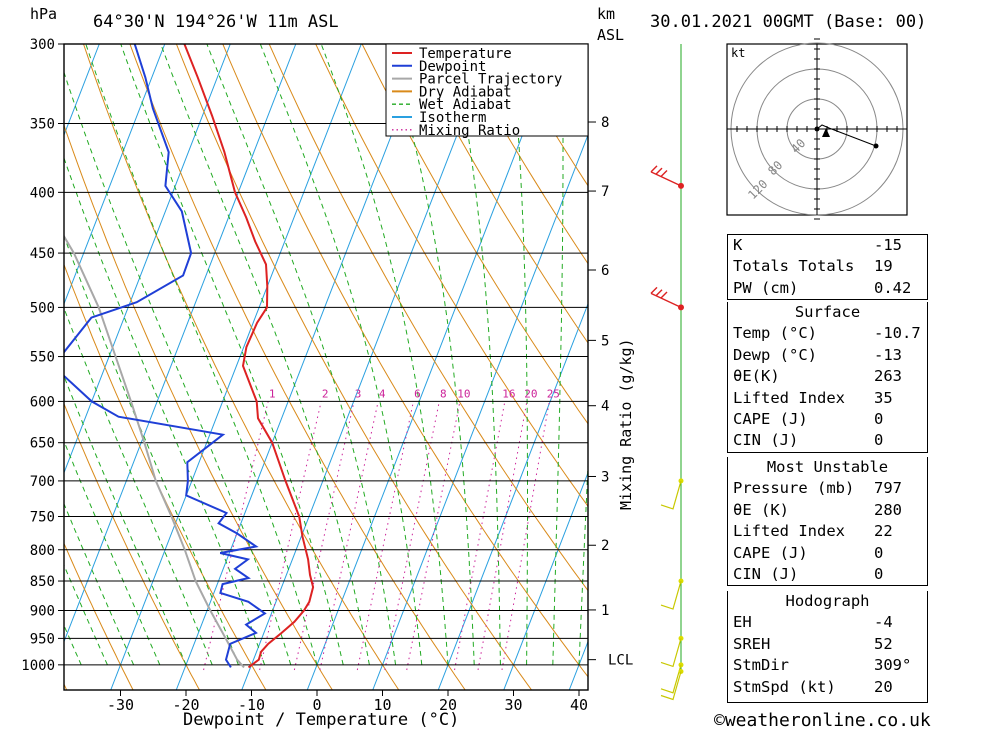 Image resolution: width=1000 pixels, height=733 pixels. What do you see at coordinates (876, 146) in the screenshot?
I see `hodograph-end-dot` at bounding box center [876, 146].